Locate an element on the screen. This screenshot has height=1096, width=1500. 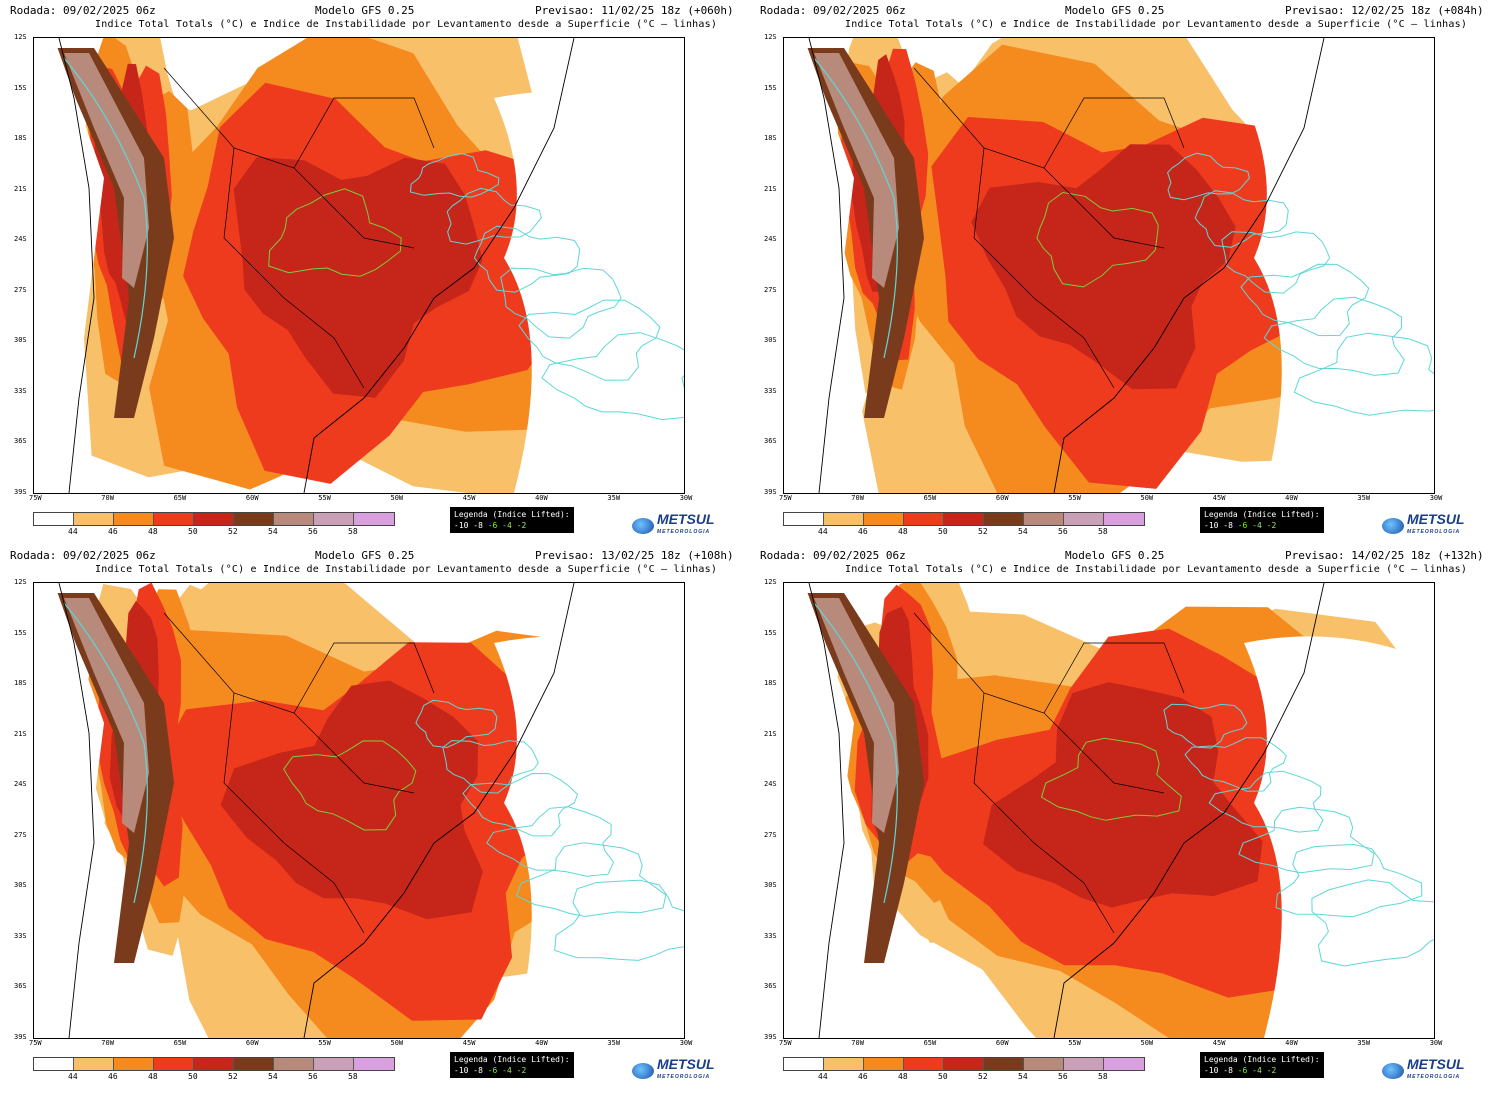
legend-value: -6 is located at coordinates (1245, 1070).